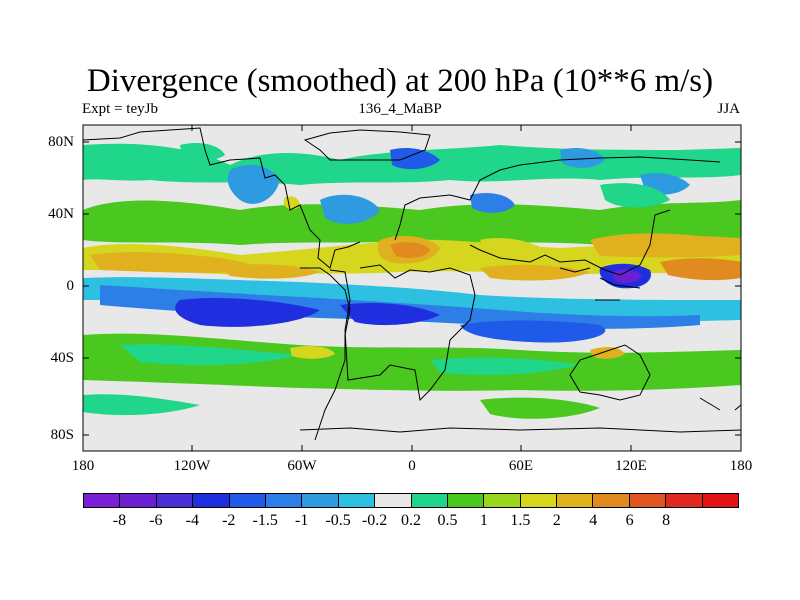  Describe the element at coordinates (593, 520) in the screenshot. I see `colorbar-label: 4` at that location.